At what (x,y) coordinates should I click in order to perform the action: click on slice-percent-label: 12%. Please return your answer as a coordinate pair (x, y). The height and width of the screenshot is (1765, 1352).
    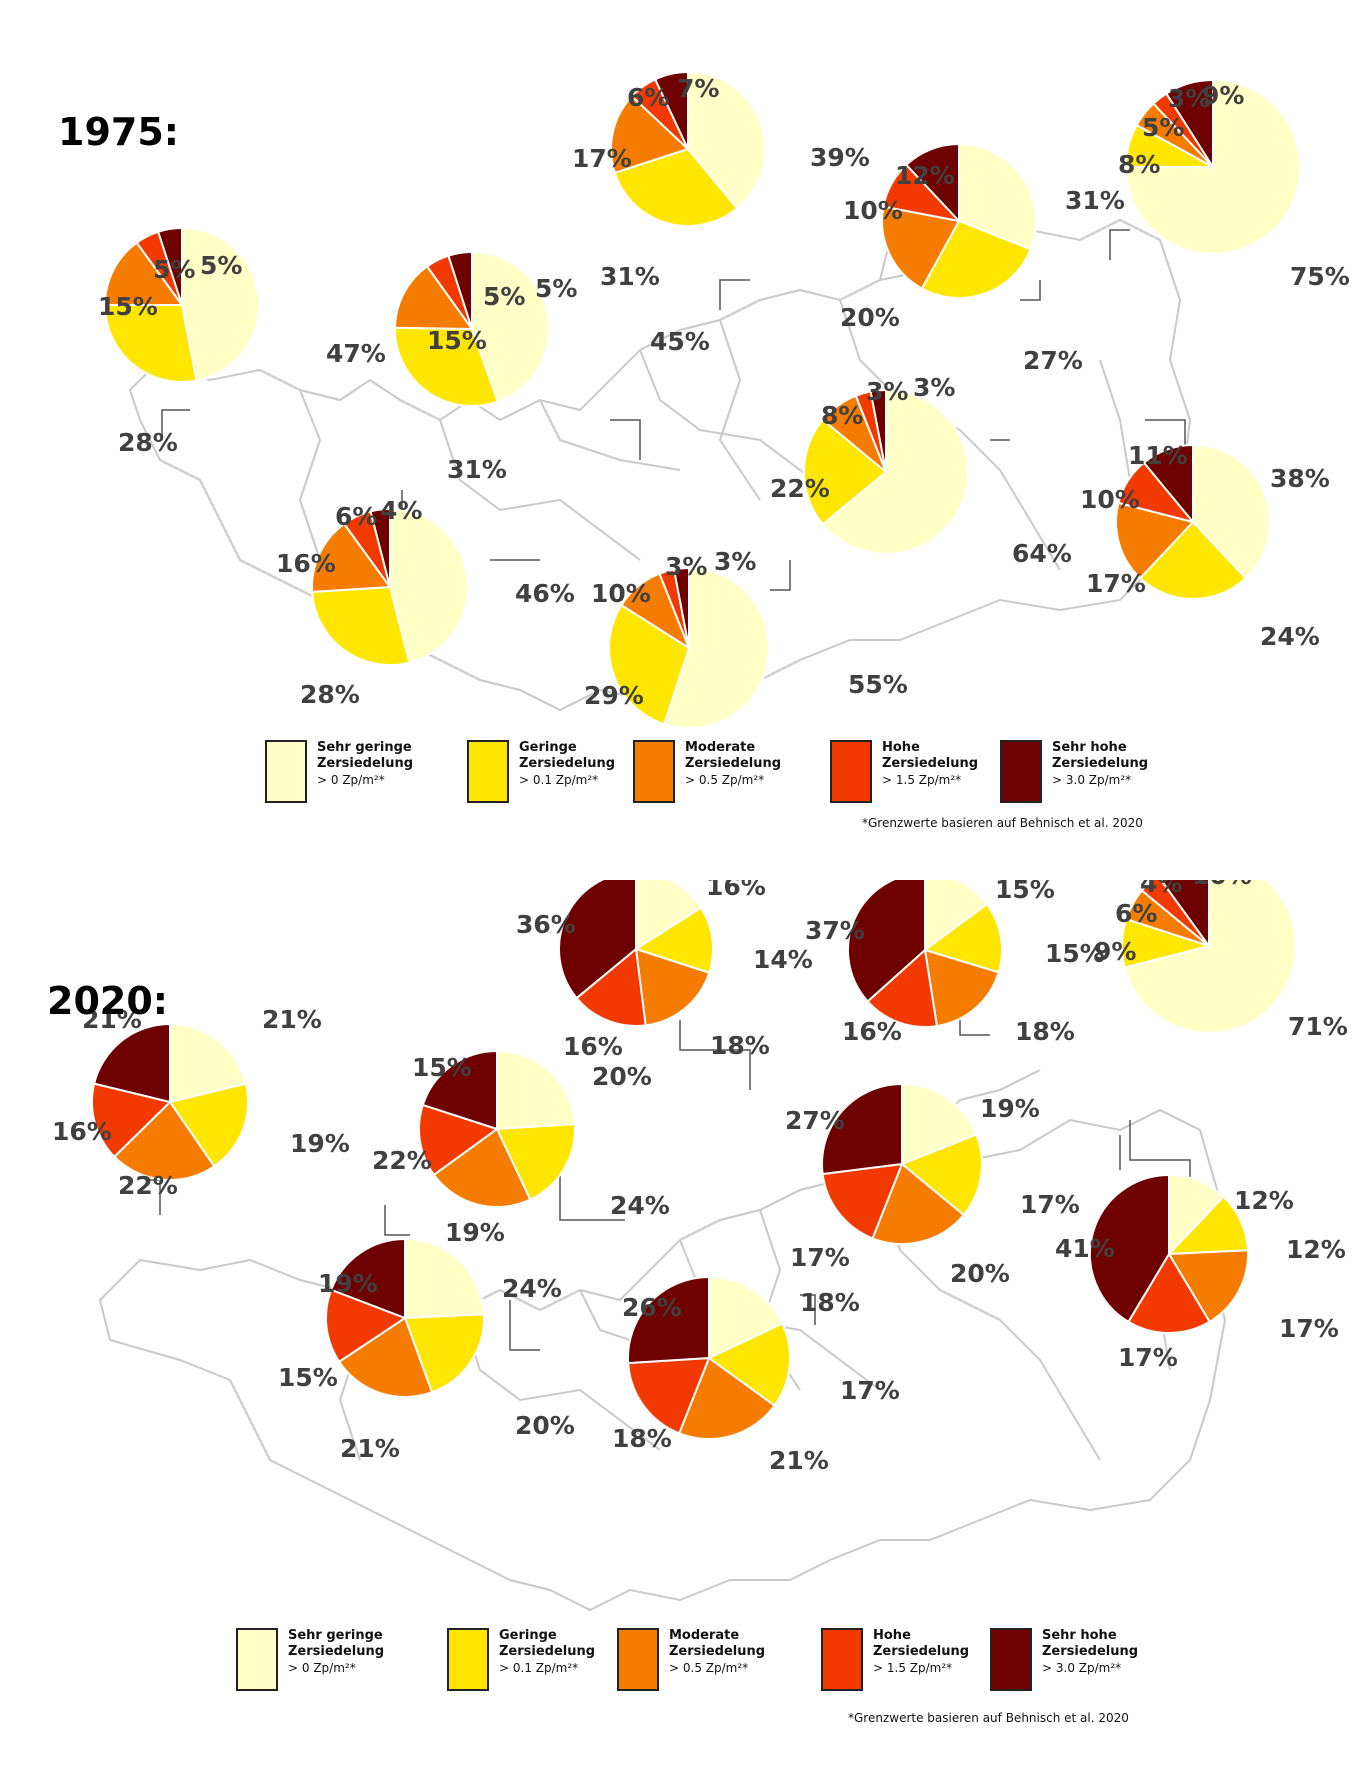
    Looking at the image, I should click on (1316, 1249).